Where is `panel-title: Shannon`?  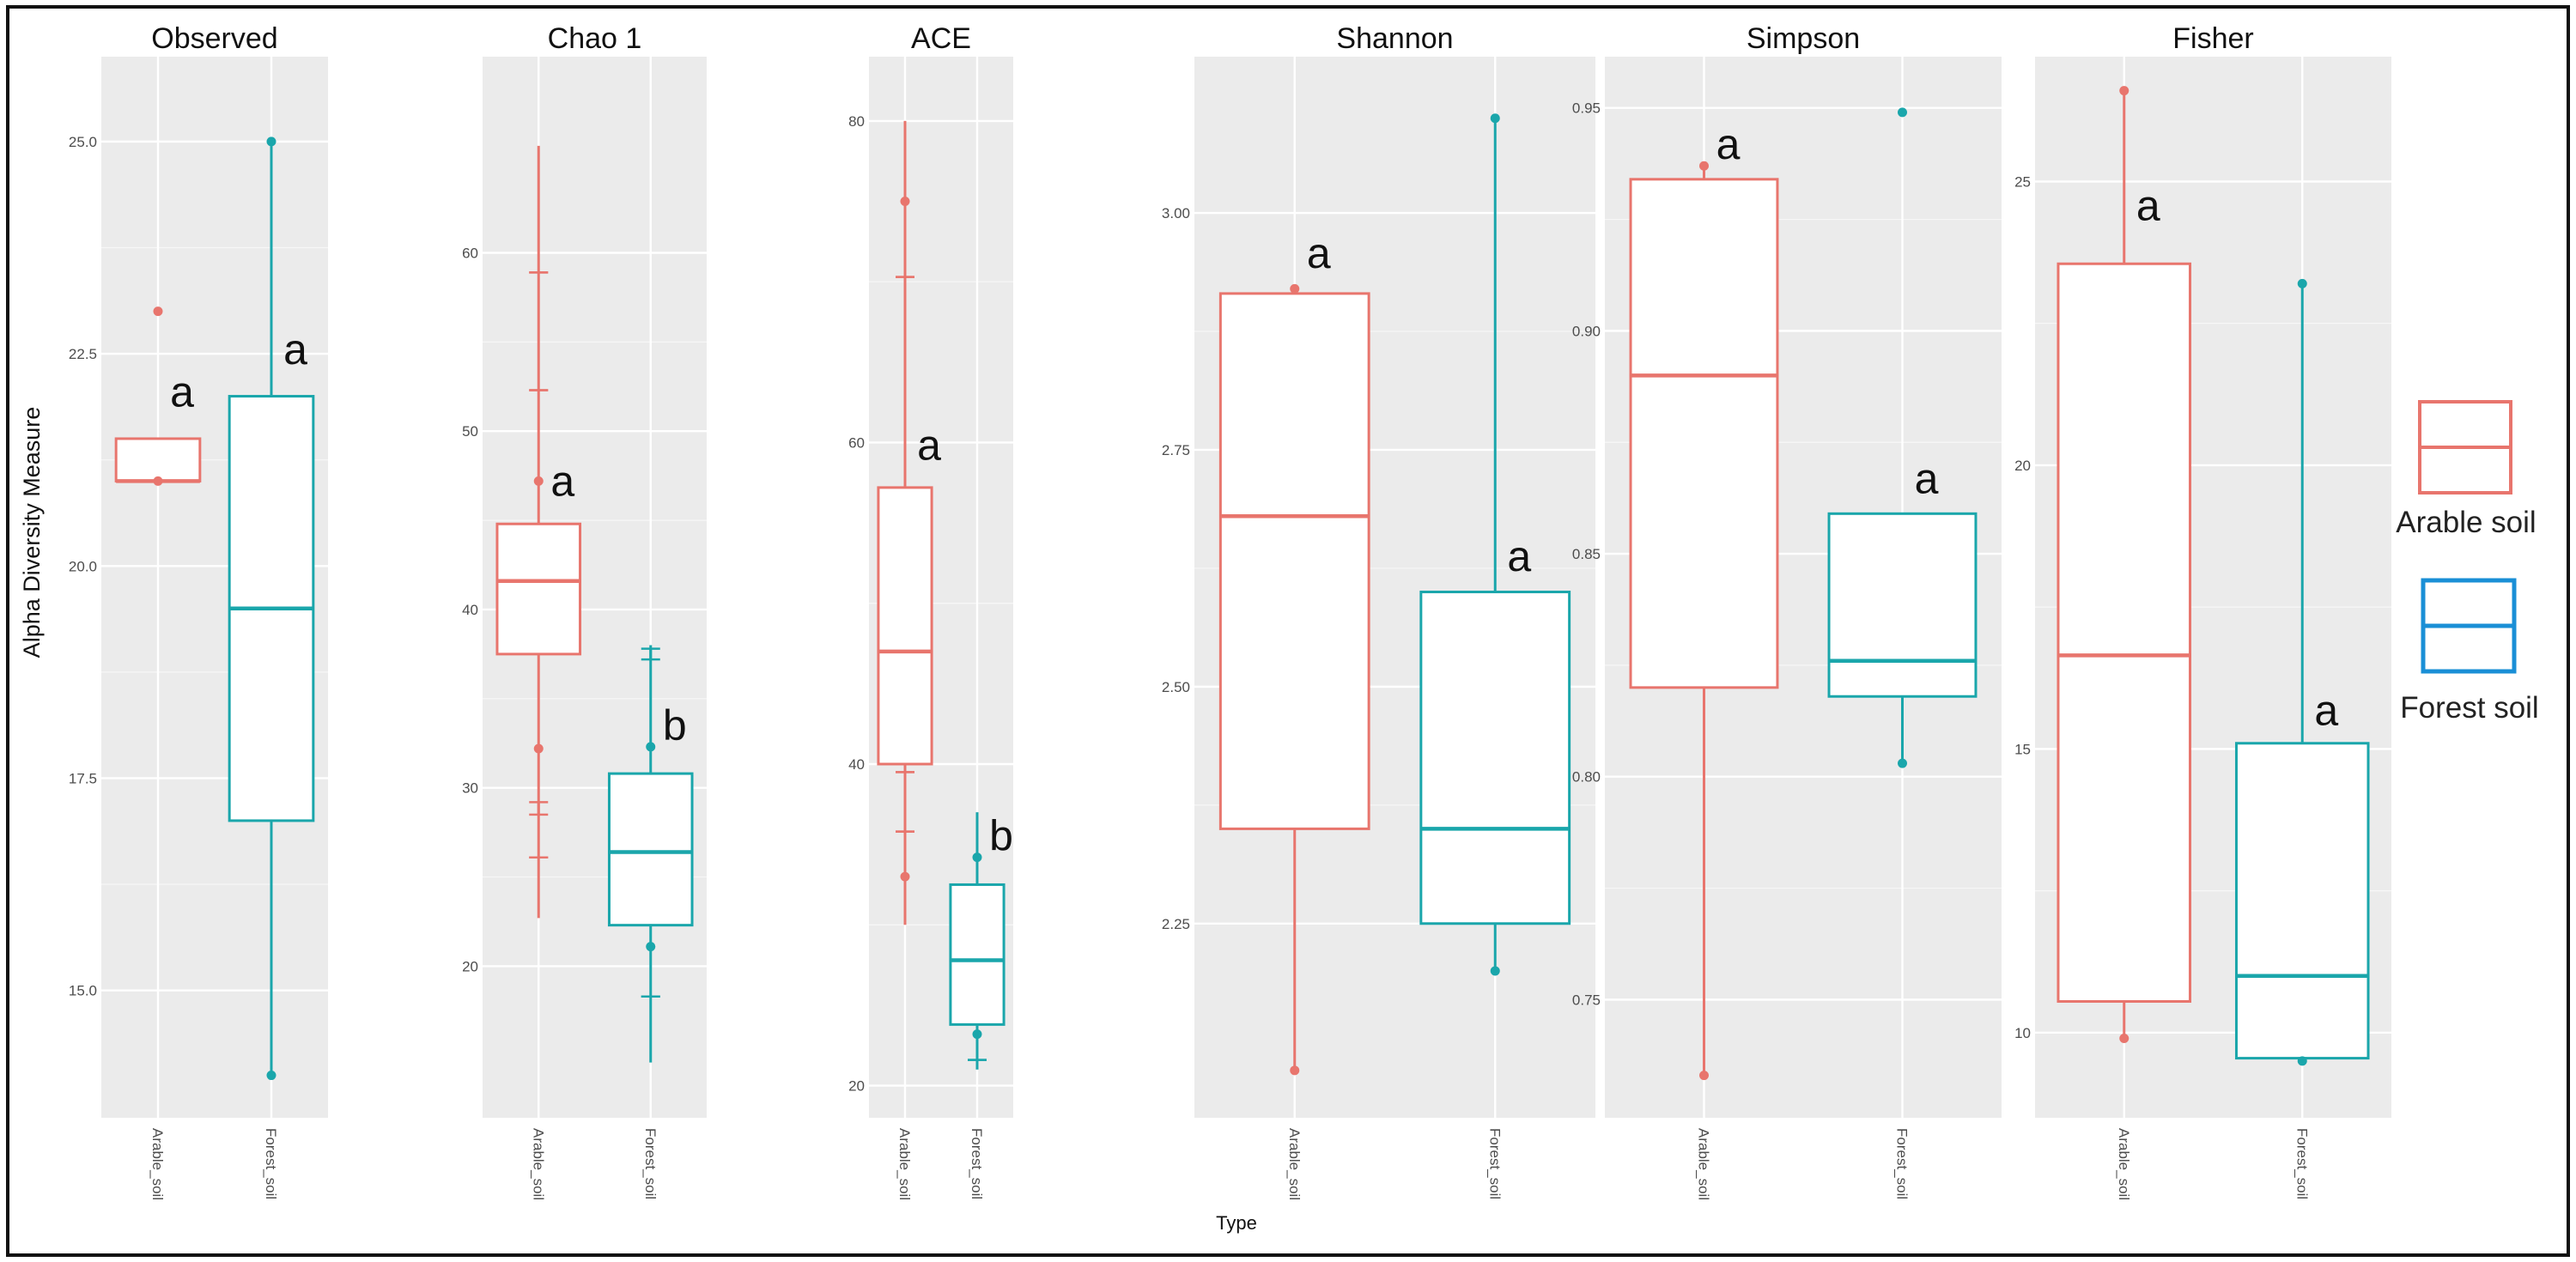 panel-title: Shannon is located at coordinates (1394, 38).